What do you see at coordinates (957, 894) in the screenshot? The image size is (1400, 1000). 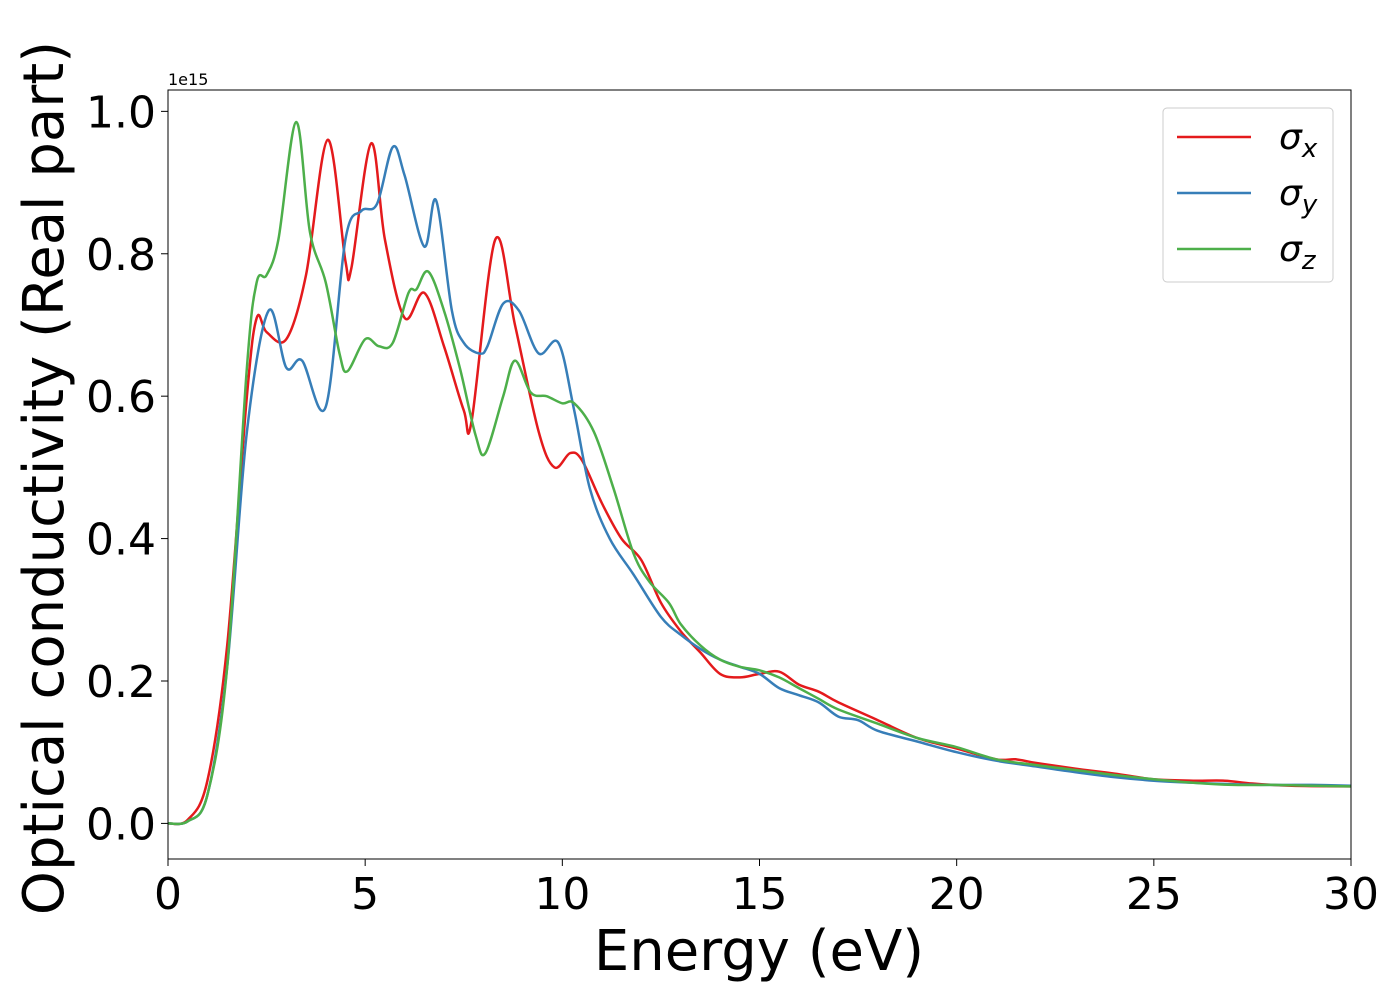 I see `x-tick-label: 20` at bounding box center [957, 894].